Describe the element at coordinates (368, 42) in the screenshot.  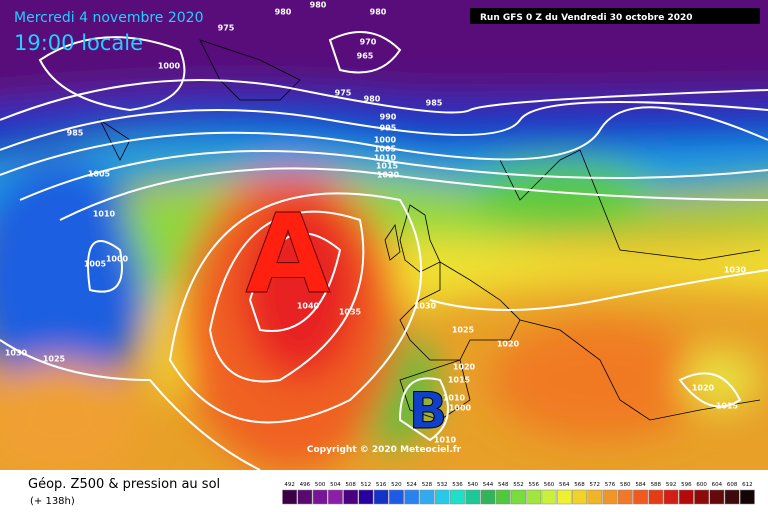
I see `isobar-label: 970` at that location.